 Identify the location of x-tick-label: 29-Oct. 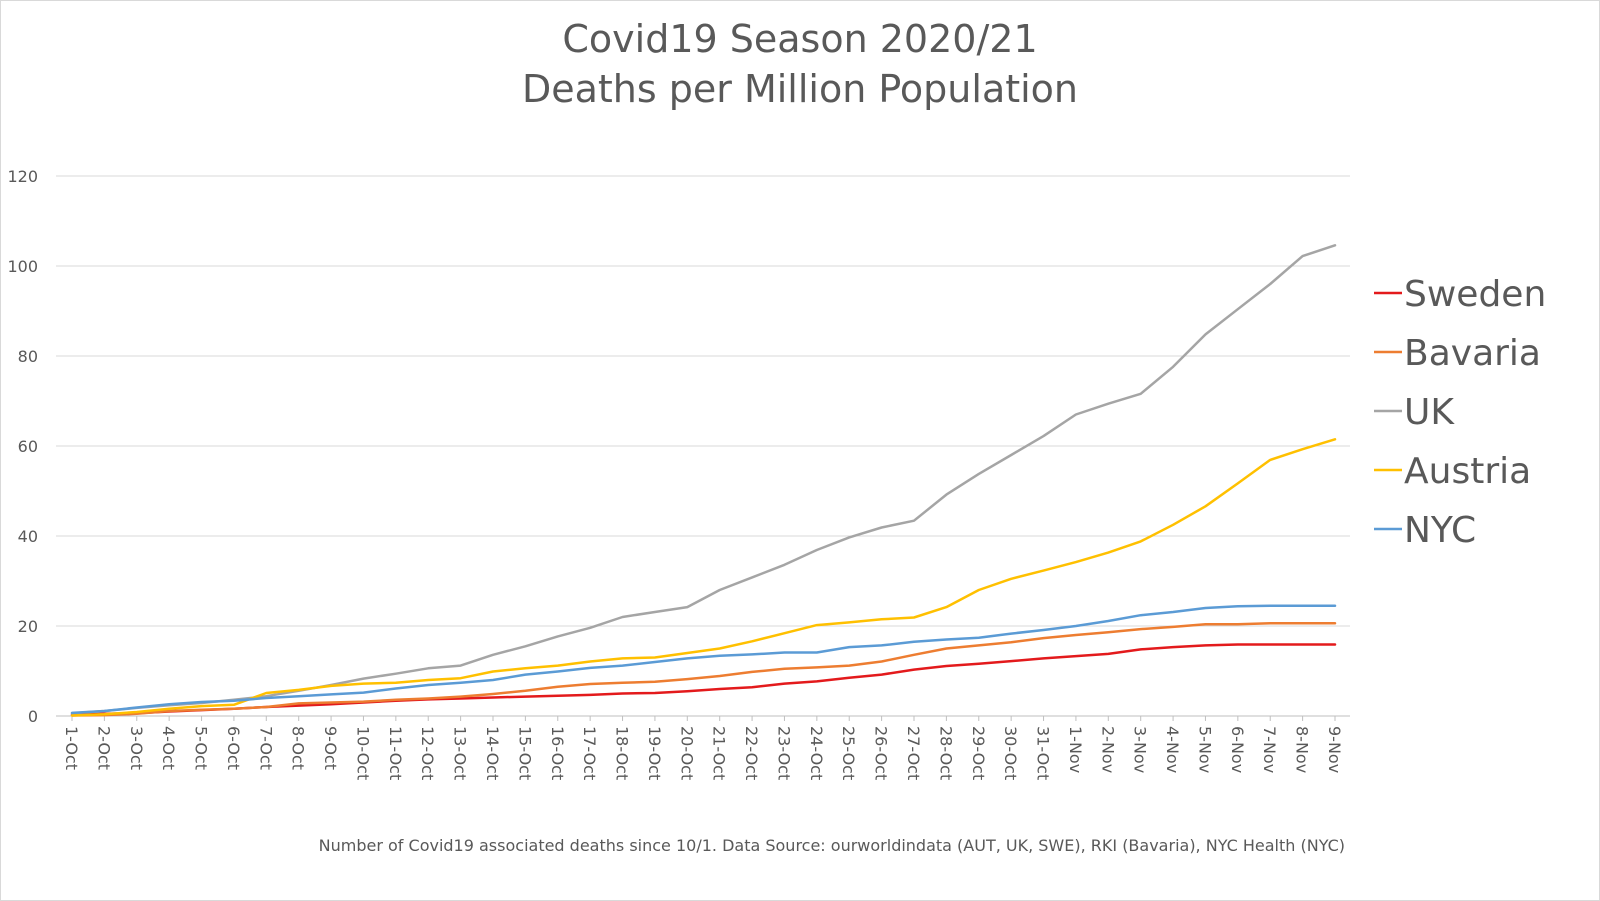
(978, 753).